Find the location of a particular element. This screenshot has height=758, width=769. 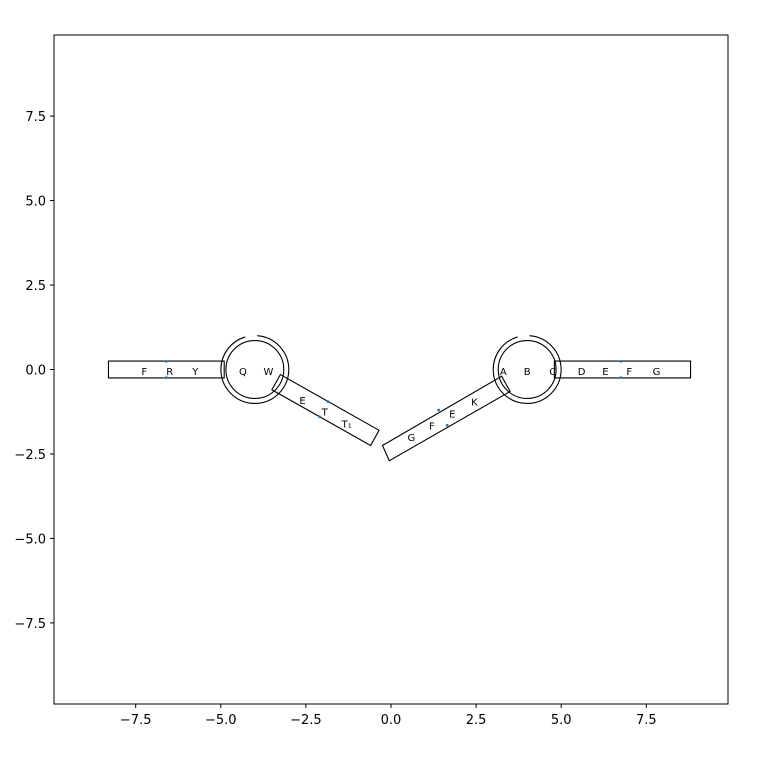

left-loop-outer-arc is located at coordinates (255, 369).